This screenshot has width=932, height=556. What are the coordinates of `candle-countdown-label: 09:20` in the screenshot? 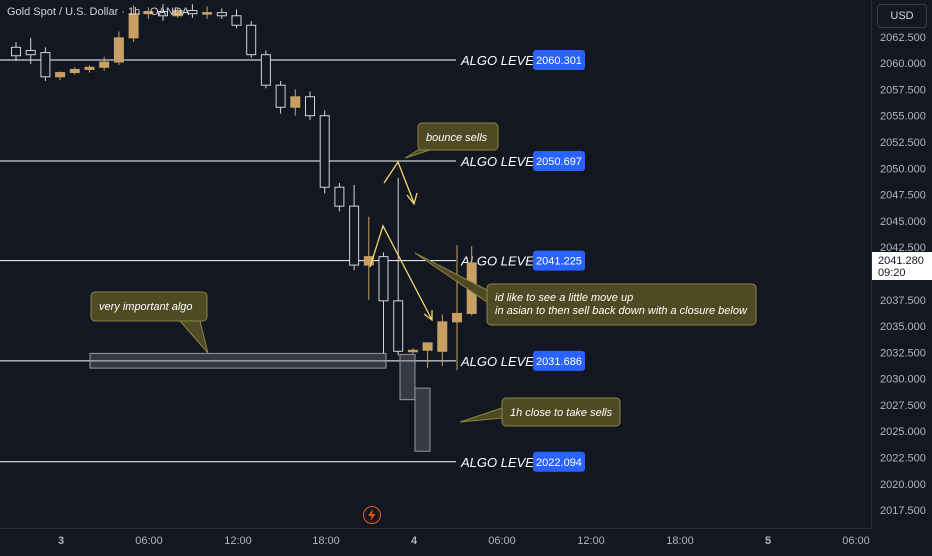 It's located at (892, 273).